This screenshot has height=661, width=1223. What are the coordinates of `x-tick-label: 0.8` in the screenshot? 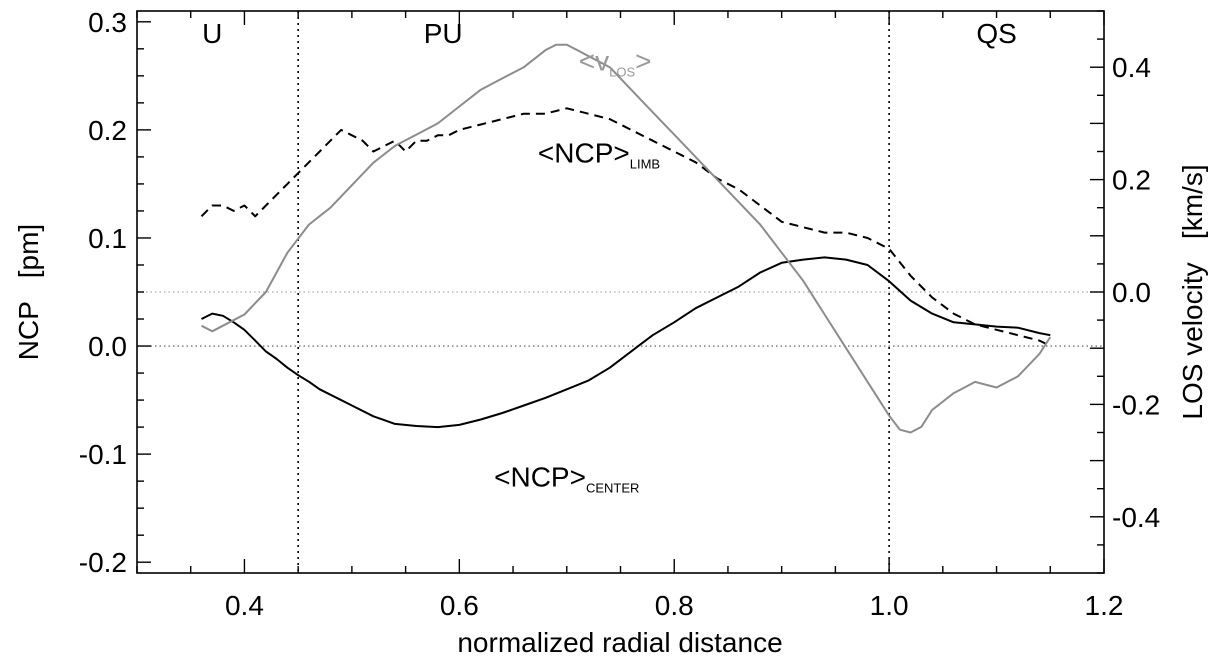 It's located at (674, 605).